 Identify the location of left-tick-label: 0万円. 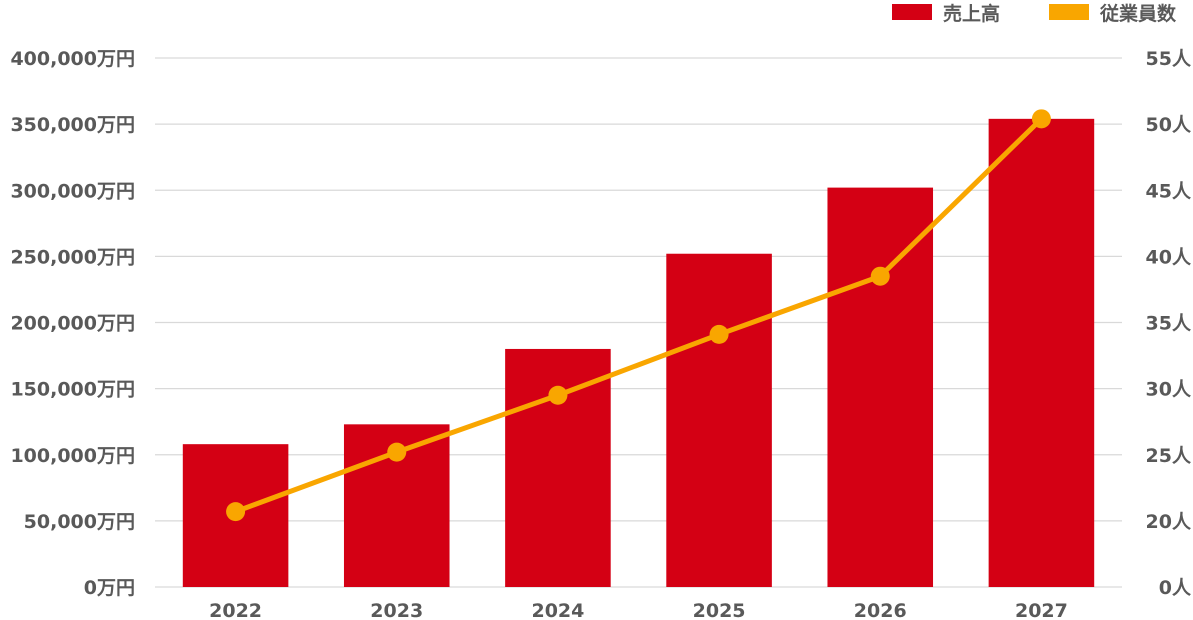
(109, 588).